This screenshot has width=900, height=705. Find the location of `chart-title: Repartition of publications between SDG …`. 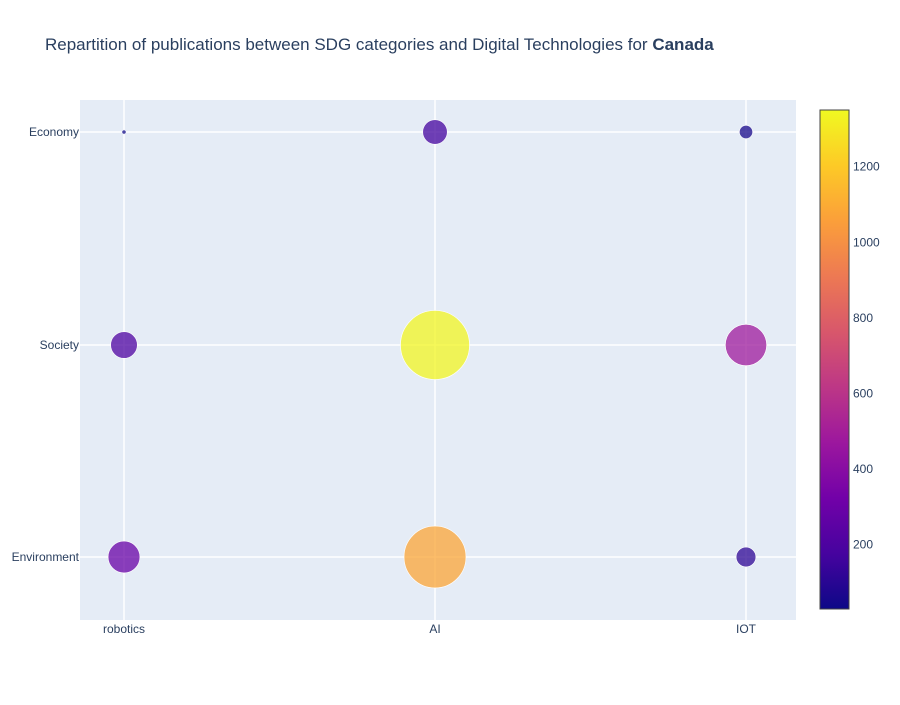

chart-title: Repartition of publications between SDG … is located at coordinates (379, 44).